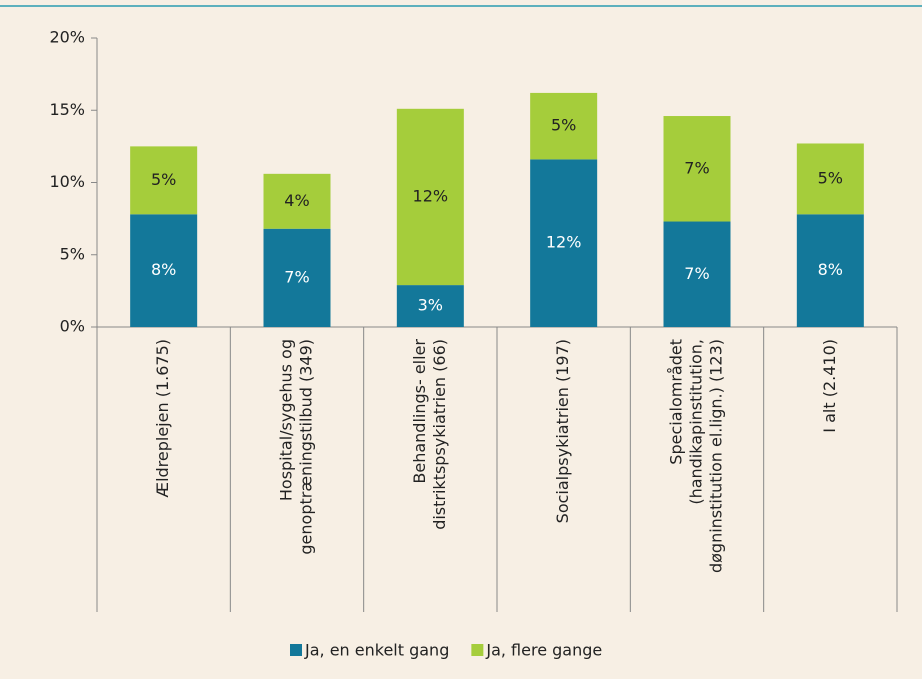 Image resolution: width=922 pixels, height=679 pixels. I want to click on x-tick-label-line: Hospital/sygehus og, so click(286, 420).